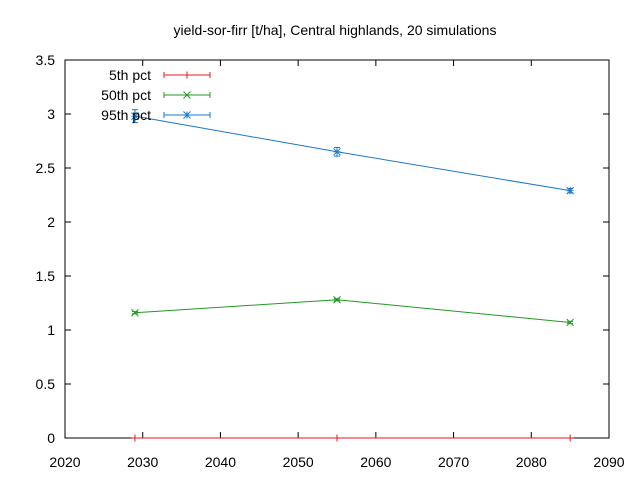 This screenshot has height=480, width=640. Describe the element at coordinates (156, 115) in the screenshot. I see `legend-entry: 95th pct` at that location.